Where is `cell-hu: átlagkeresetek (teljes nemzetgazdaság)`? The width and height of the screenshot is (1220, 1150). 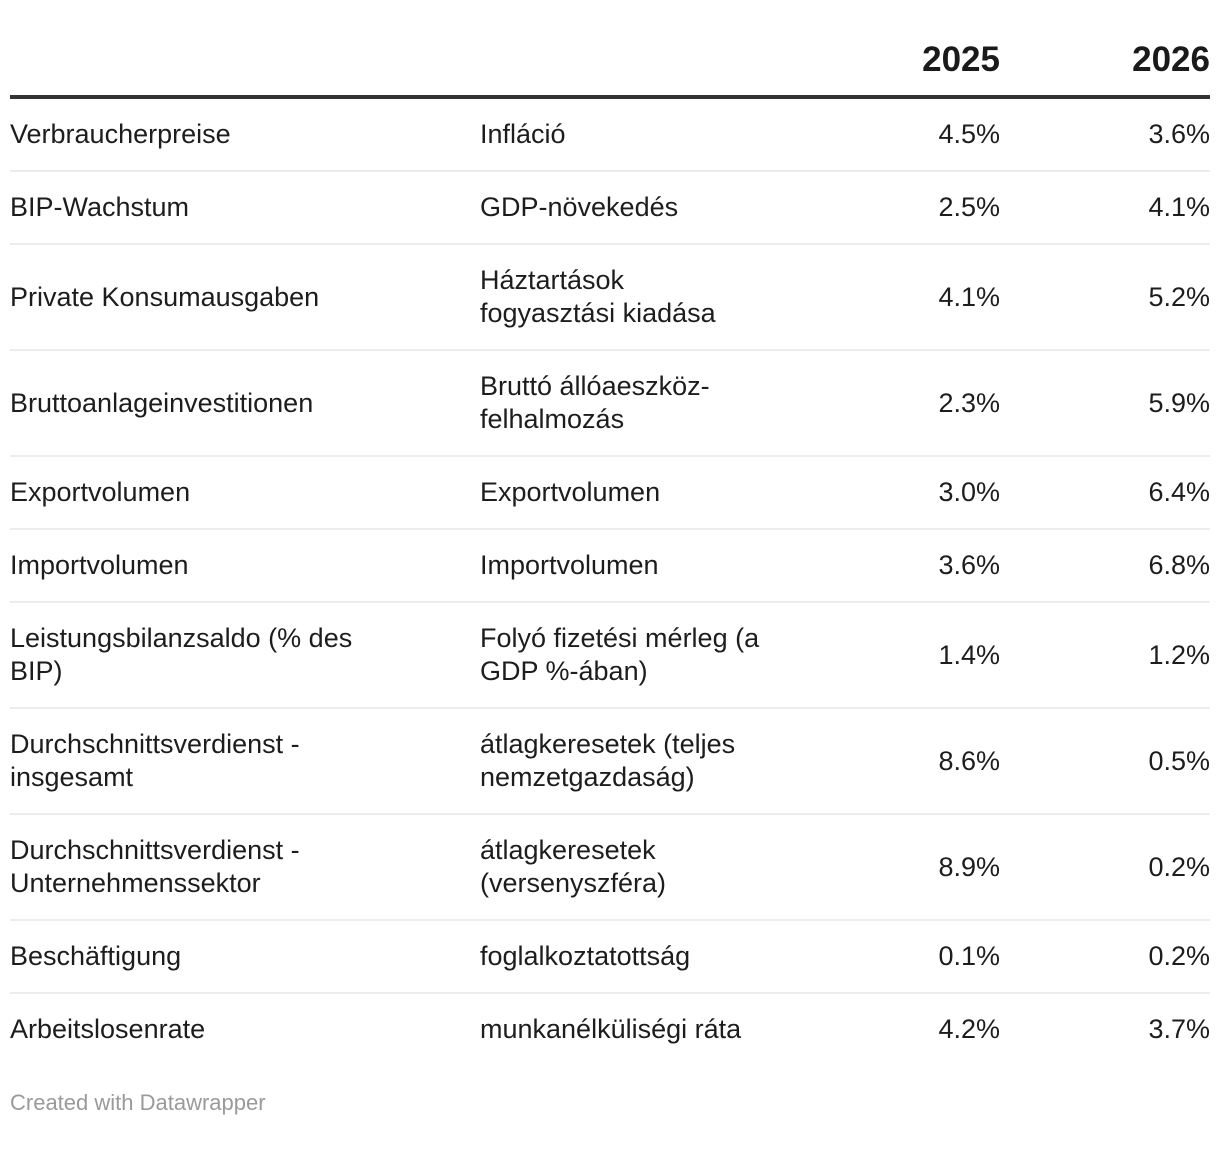 cell-hu: átlagkeresetek (teljes nemzetgazdaság) is located at coordinates (645, 760).